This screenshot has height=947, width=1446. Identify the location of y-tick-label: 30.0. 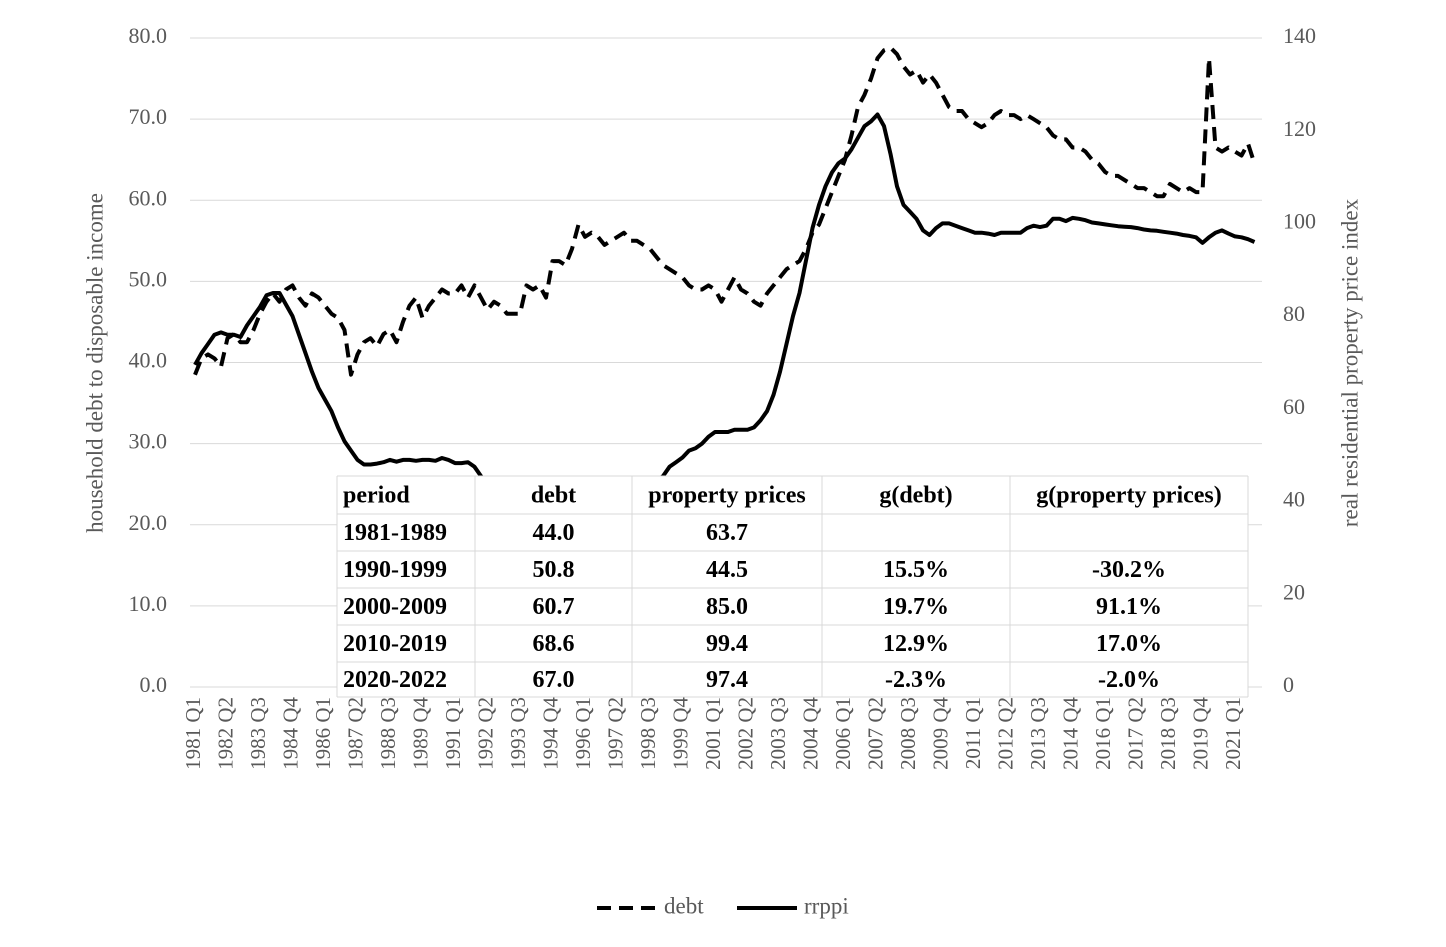
(148, 441).